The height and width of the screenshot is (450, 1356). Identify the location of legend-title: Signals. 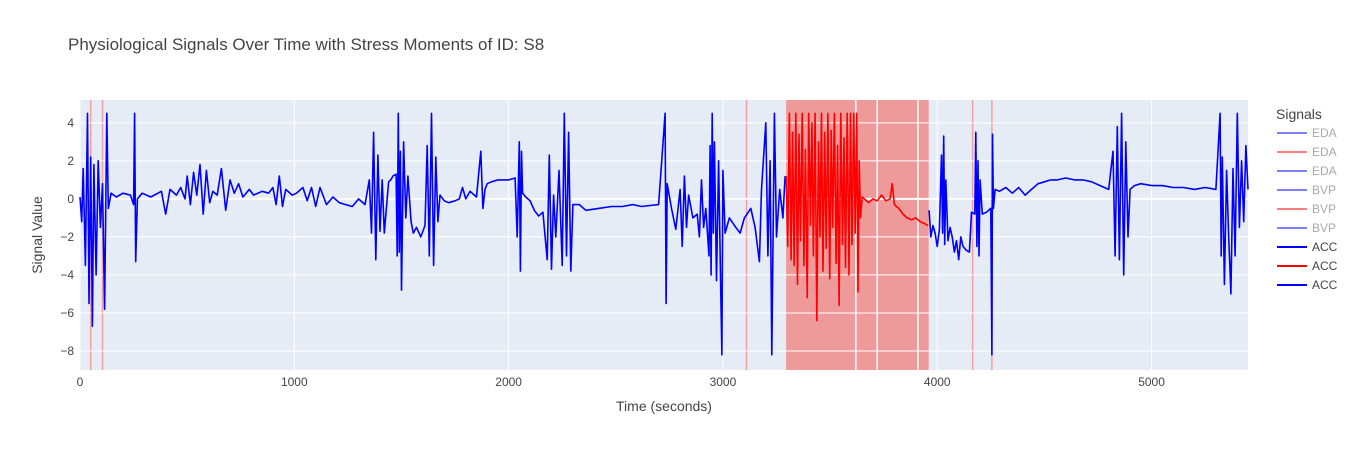
(1299, 114).